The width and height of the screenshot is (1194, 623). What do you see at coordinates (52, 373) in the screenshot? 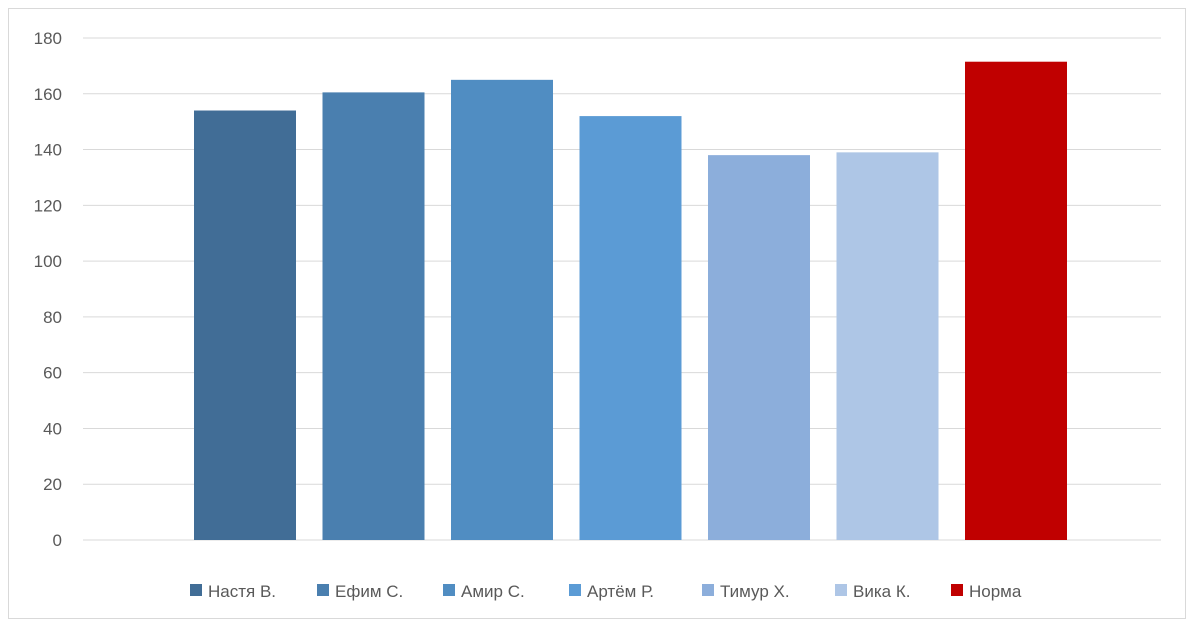
I see `y-tick-label: 60` at bounding box center [52, 373].